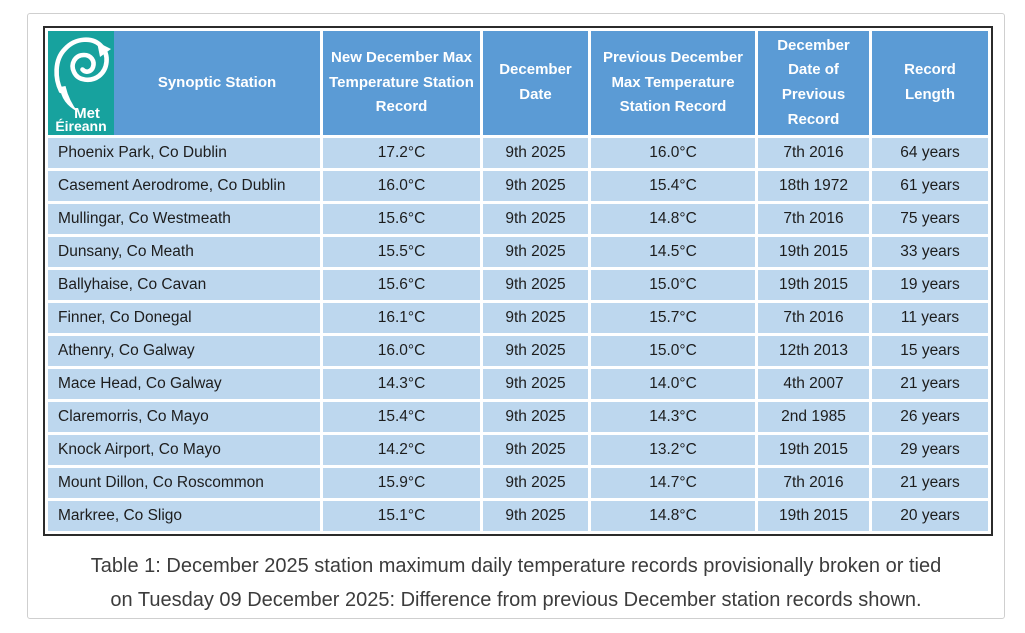  I want to click on cell-record_length: 15 years, so click(930, 351).